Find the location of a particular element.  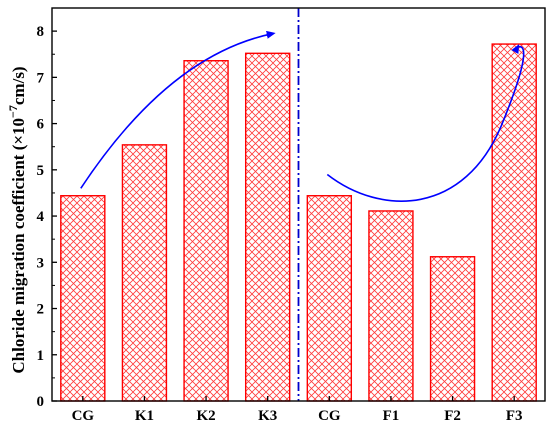

y-axis-title-main: Chloride migration coefficient (×10 is located at coordinates (18, 246).